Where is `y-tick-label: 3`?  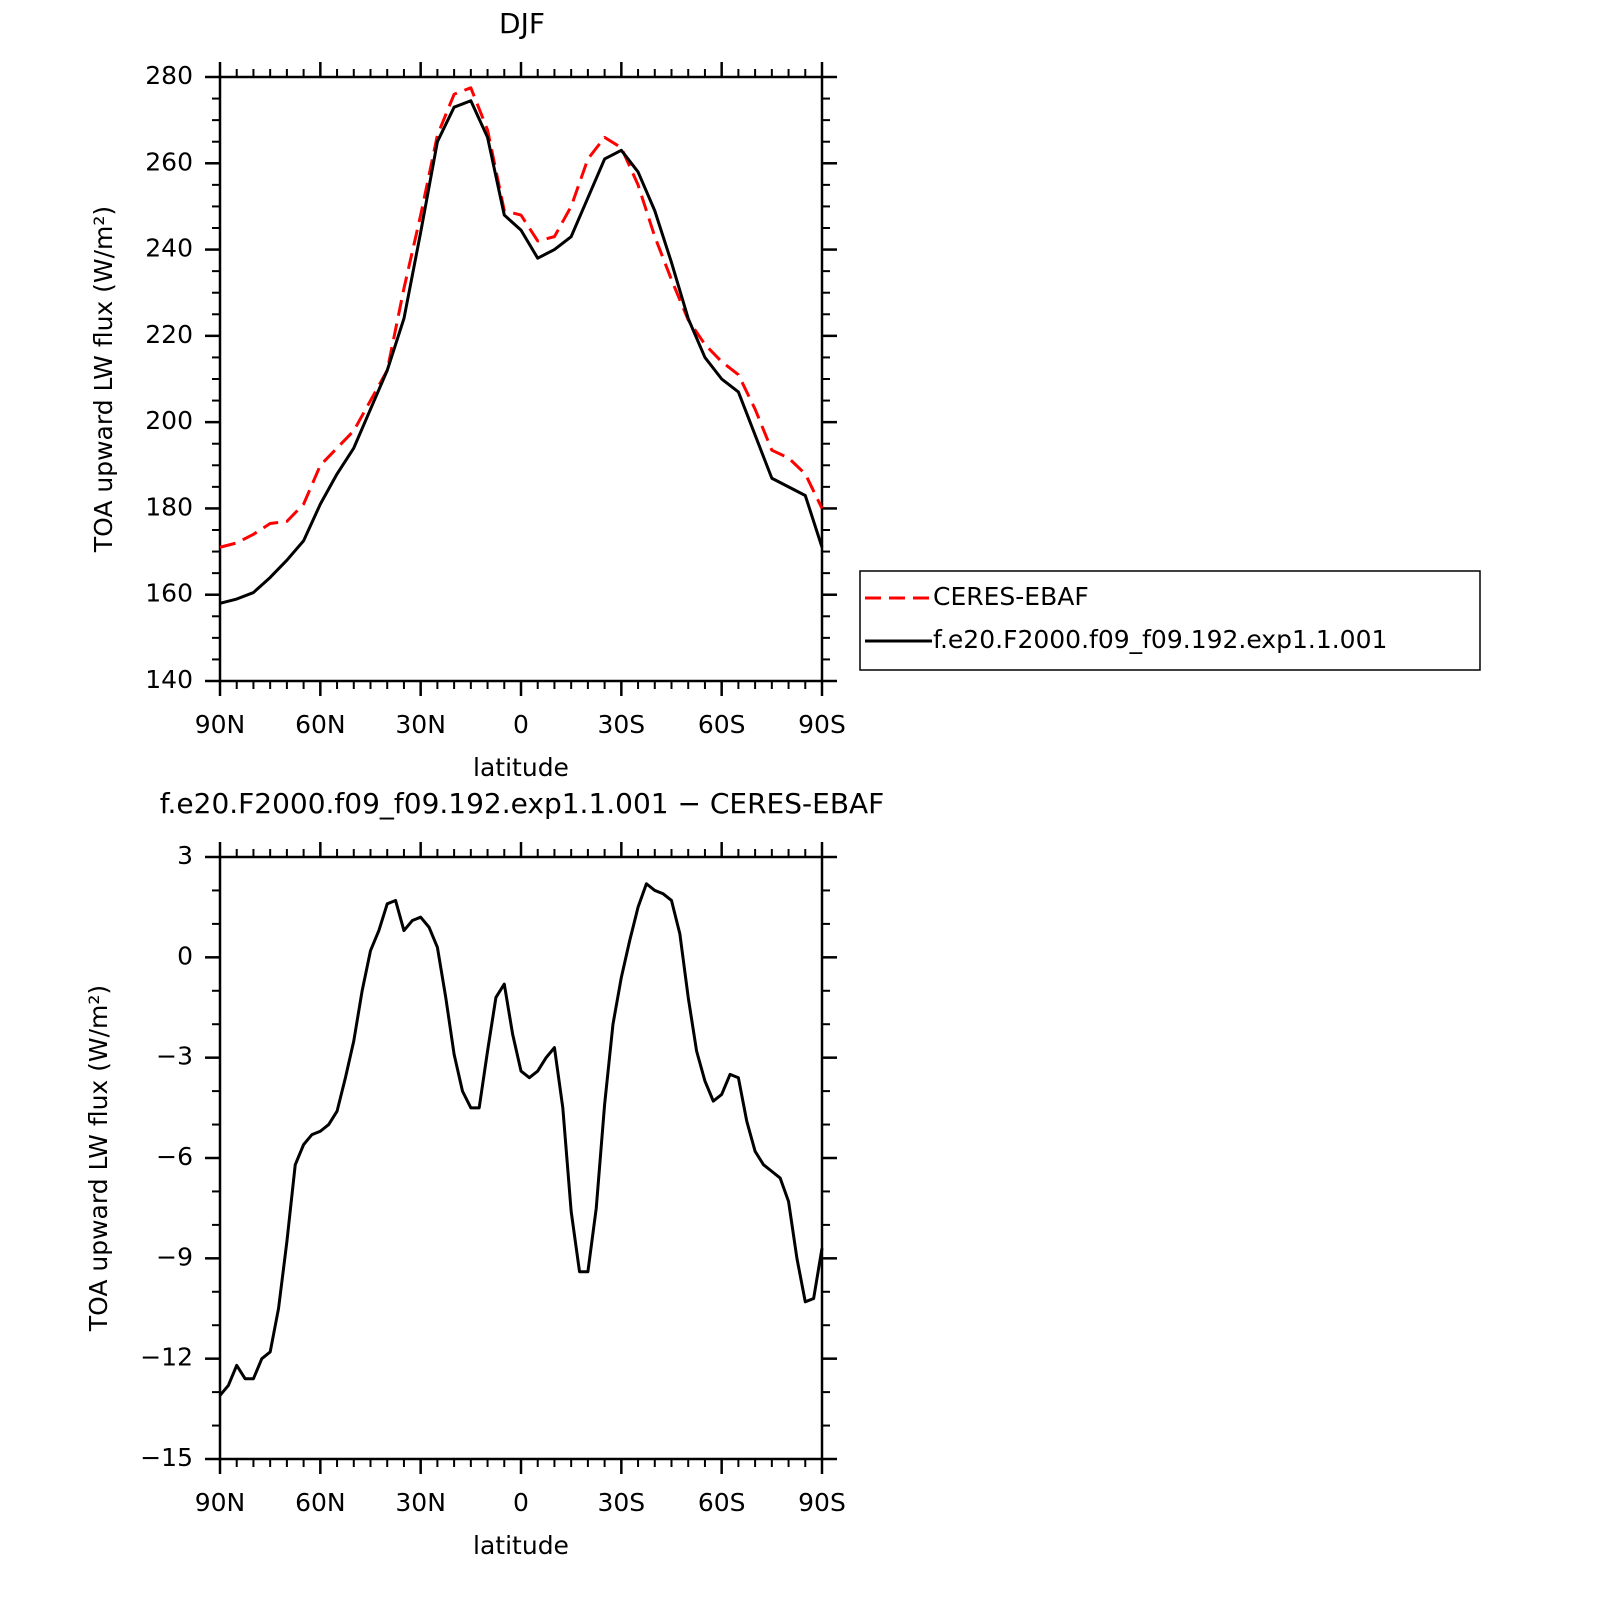
y-tick-label: 3 is located at coordinates (185, 855).